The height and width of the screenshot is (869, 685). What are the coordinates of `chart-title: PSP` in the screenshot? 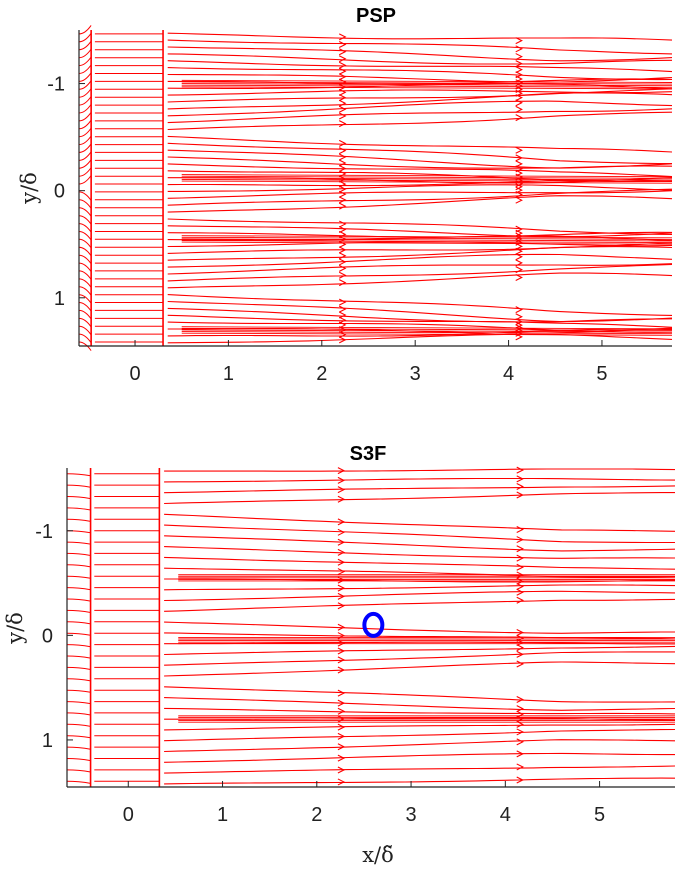 It's located at (376, 16).